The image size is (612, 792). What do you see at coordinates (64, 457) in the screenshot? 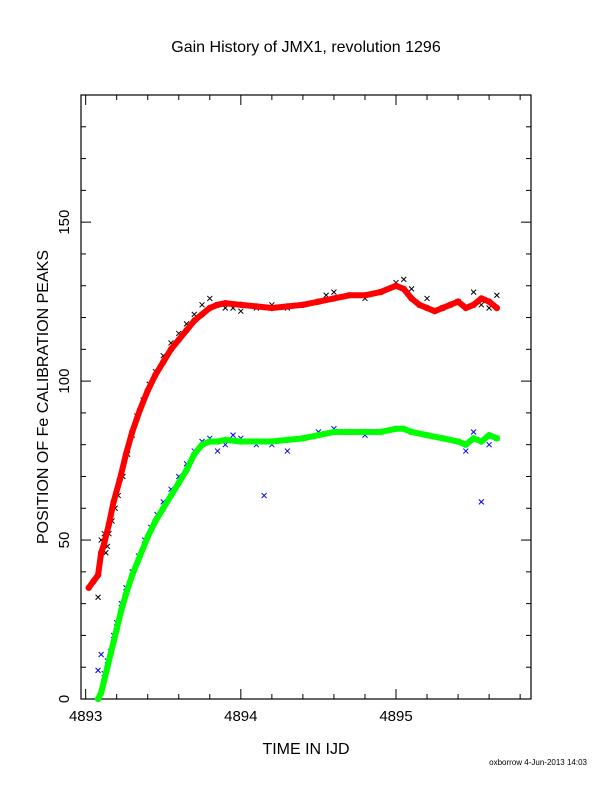
I see `y-tick-labels: 0 50 100 150` at bounding box center [64, 457].